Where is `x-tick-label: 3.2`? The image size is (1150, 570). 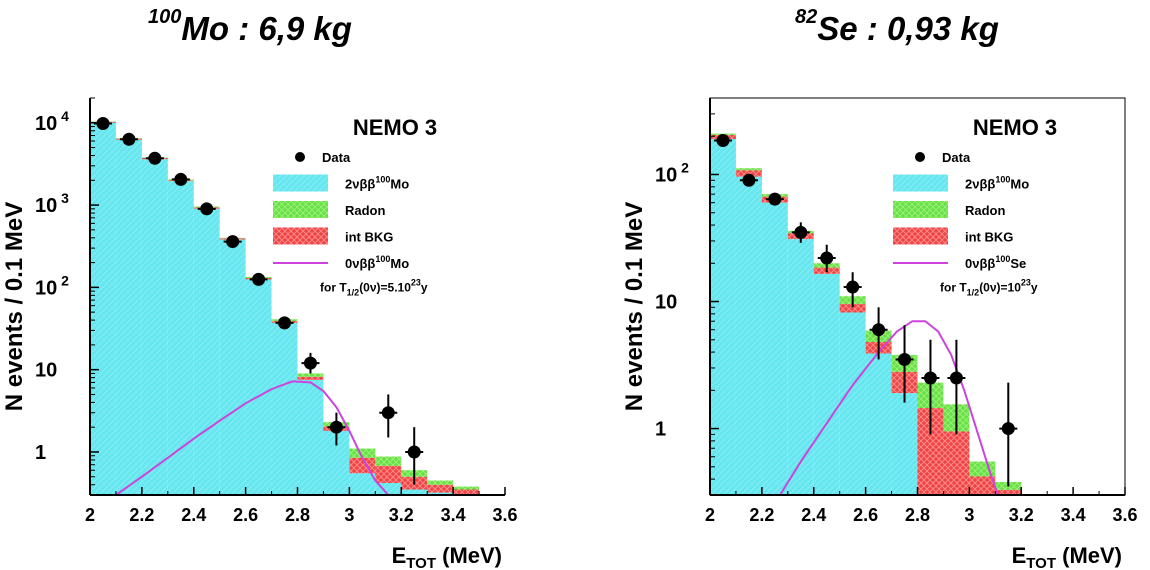 x-tick-label: 3.2 is located at coordinates (401, 515).